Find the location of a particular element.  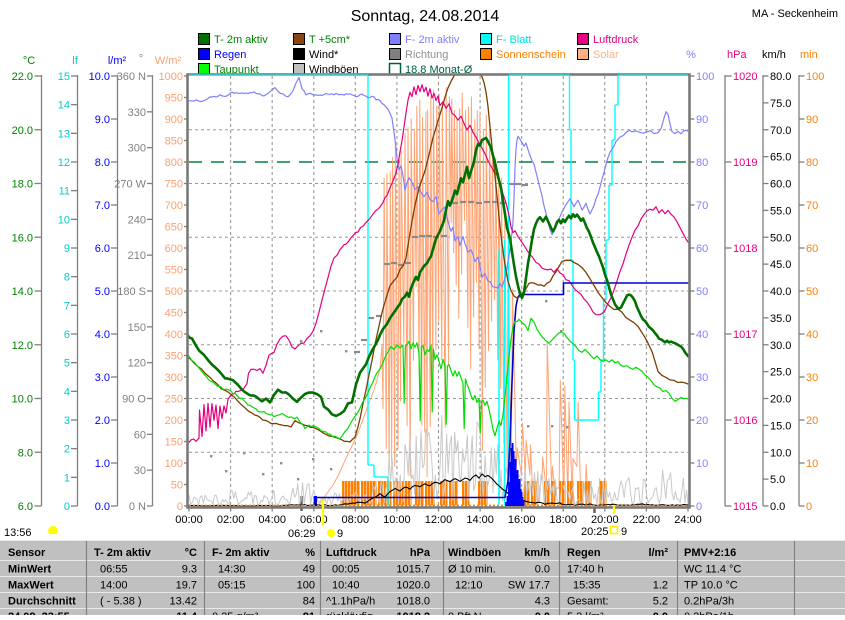

svg-text: Sonntag, 24.08.2014 is located at coordinates (425, 16).